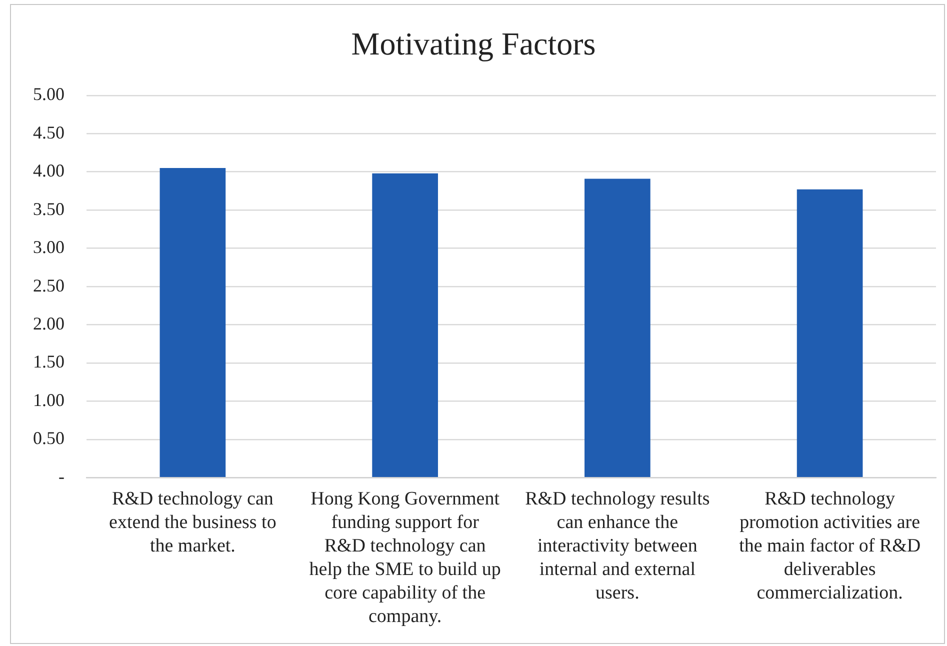  Describe the element at coordinates (192, 522) in the screenshot. I see `x-tick-label: R&D technology can extend the business to the market.` at that location.